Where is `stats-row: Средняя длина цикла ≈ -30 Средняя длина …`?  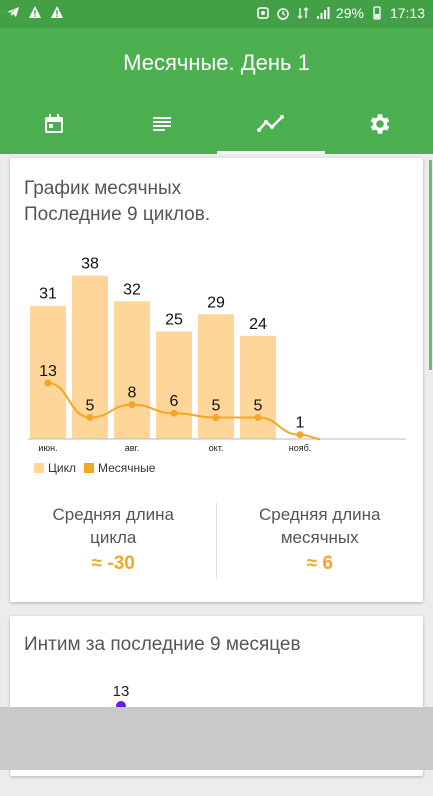
stats-row: Средняя длина цикла ≈ -30 Средняя длина … is located at coordinates (216, 543).